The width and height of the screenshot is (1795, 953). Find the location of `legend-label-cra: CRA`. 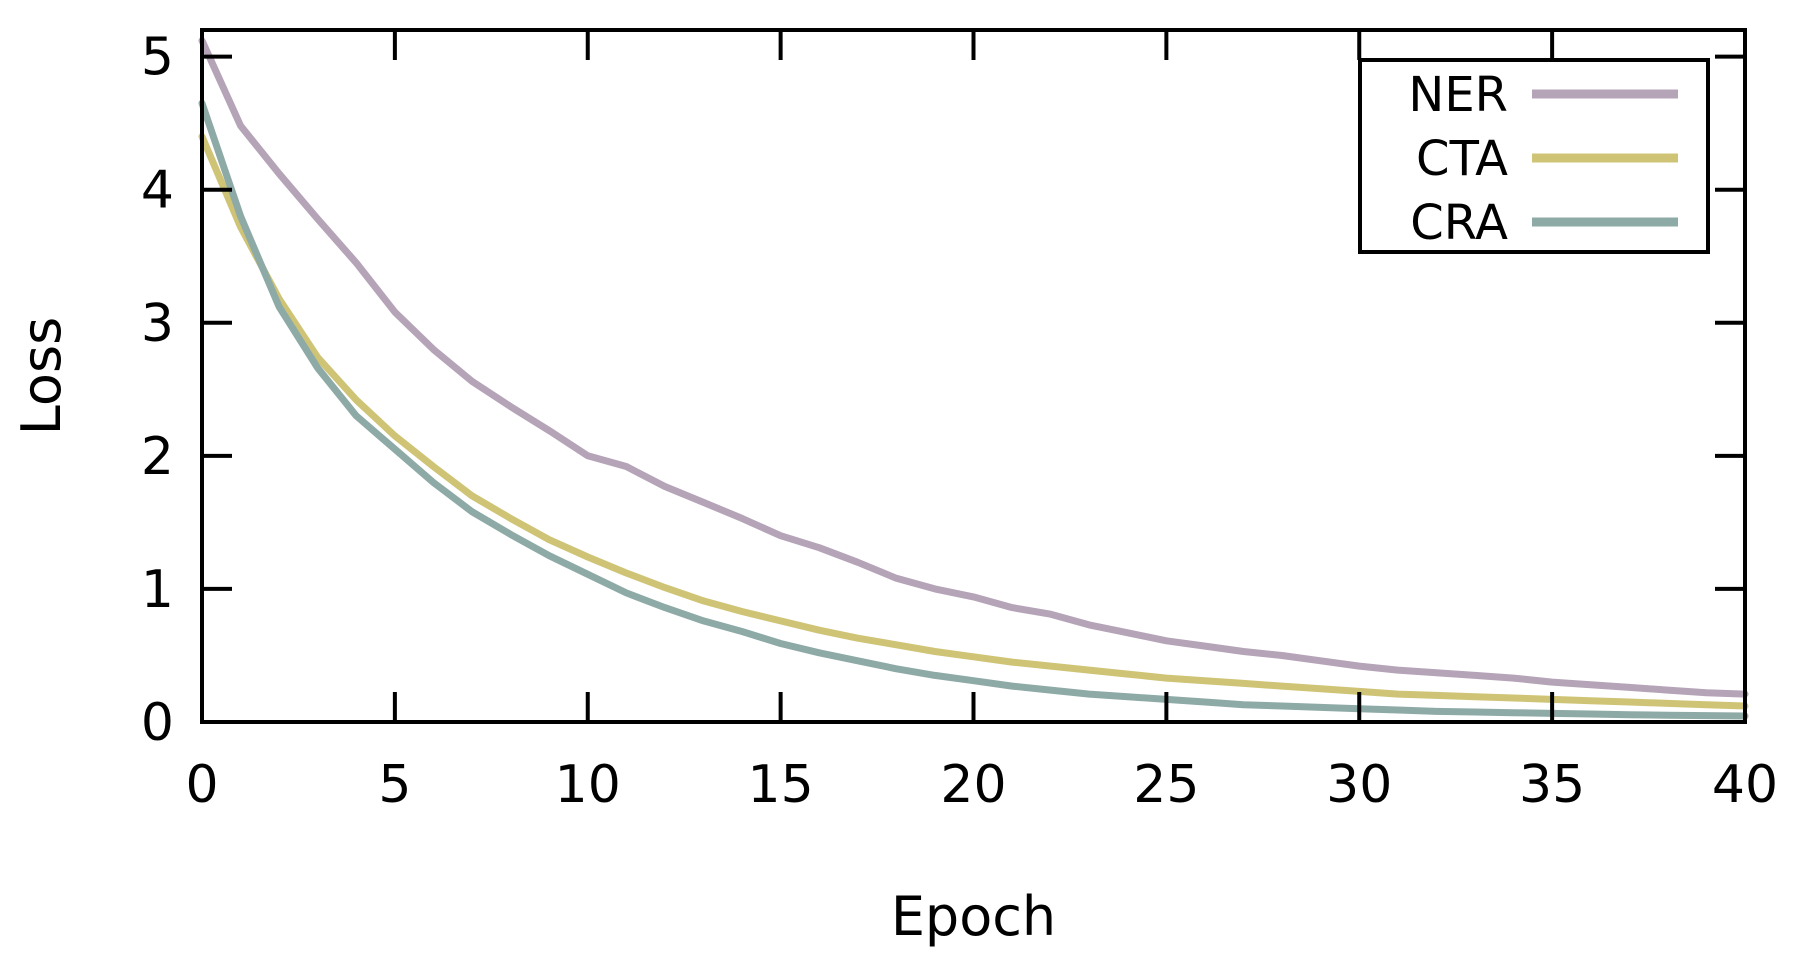

legend-label-cra: CRA is located at coordinates (1459, 223).